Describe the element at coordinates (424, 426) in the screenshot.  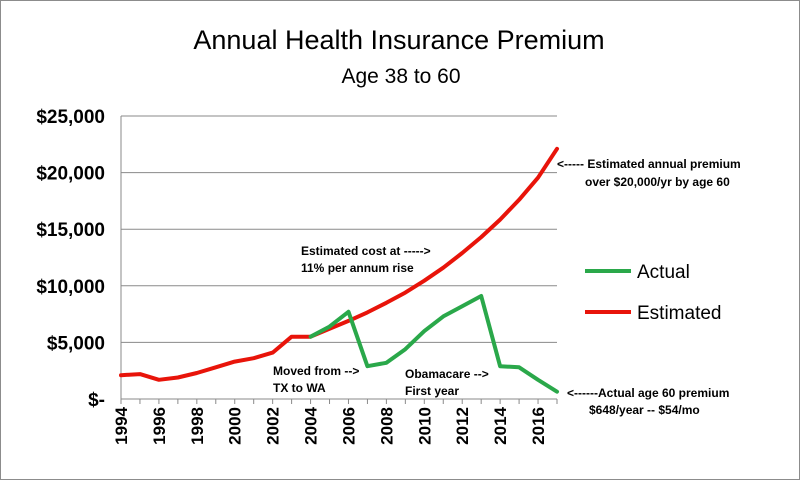
I see `x-tick-label-2010: 2010` at that location.